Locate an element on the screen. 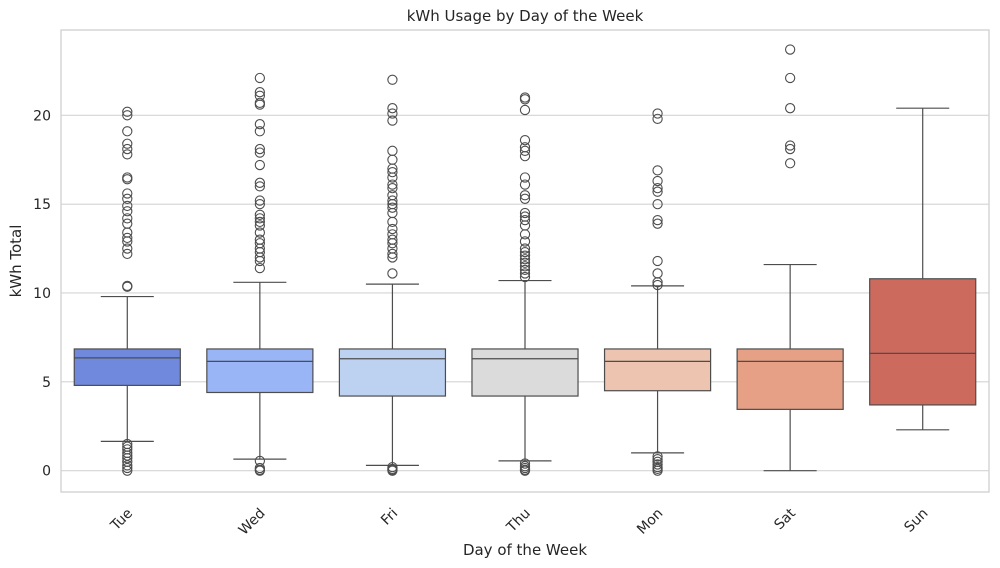 The height and width of the screenshot is (568, 1000). box-thu is located at coordinates (525, 284).